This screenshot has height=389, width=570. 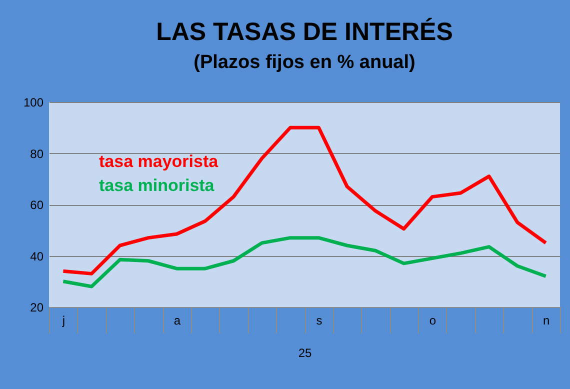 I want to click on x-tick-label: o, so click(x=432, y=321).